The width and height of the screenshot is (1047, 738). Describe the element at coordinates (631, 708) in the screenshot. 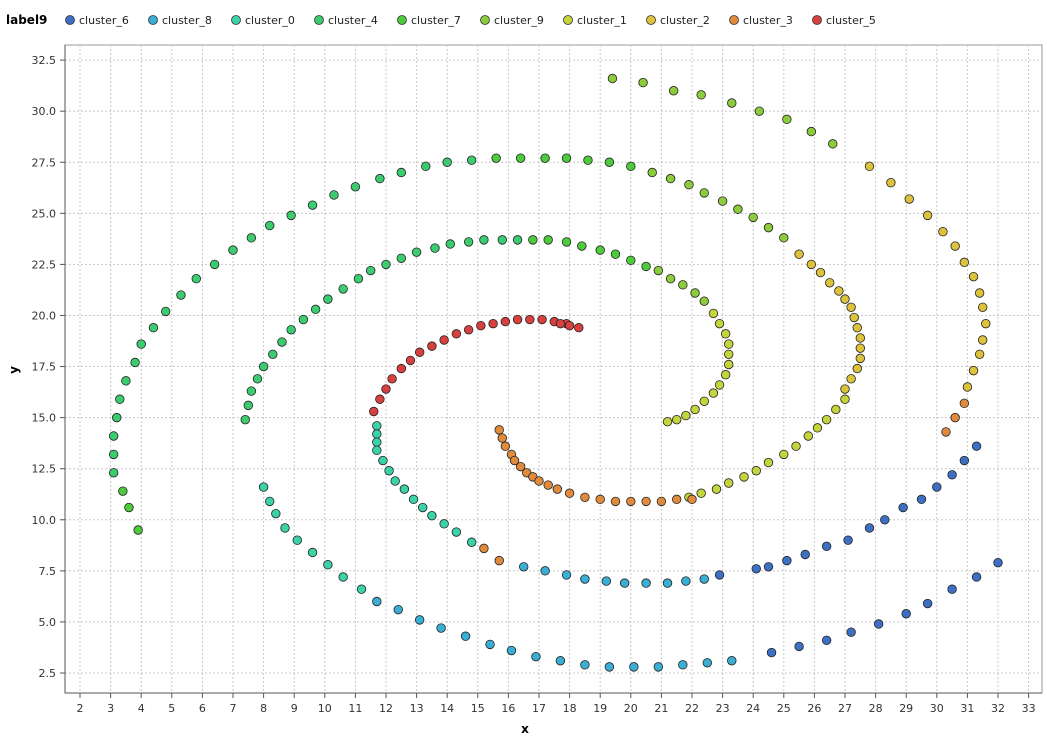

I see `x-tick-label: 20` at that location.